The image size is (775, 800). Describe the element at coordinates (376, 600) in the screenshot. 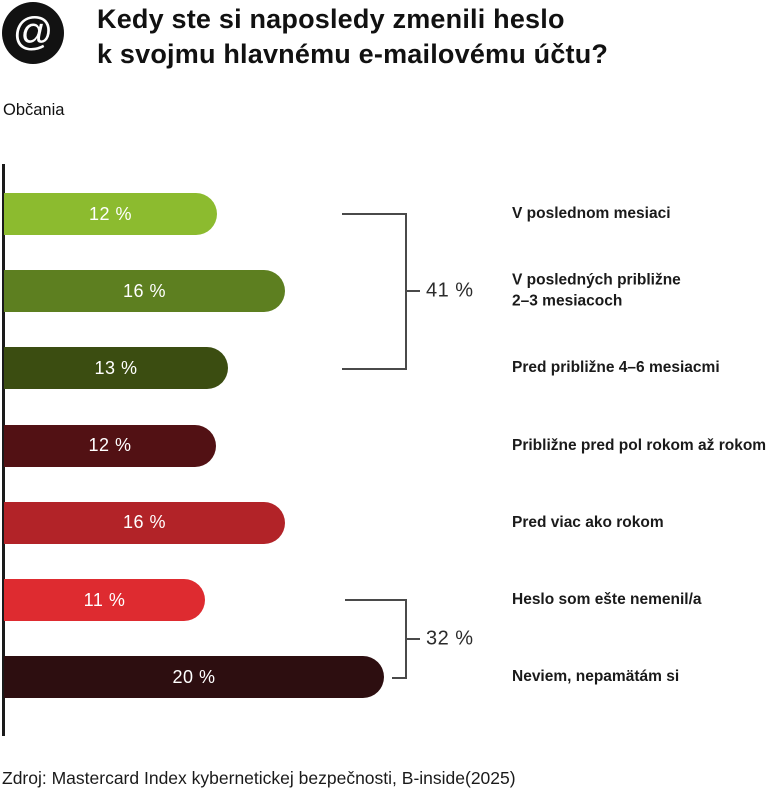

I see `bracket-32-top-line` at that location.